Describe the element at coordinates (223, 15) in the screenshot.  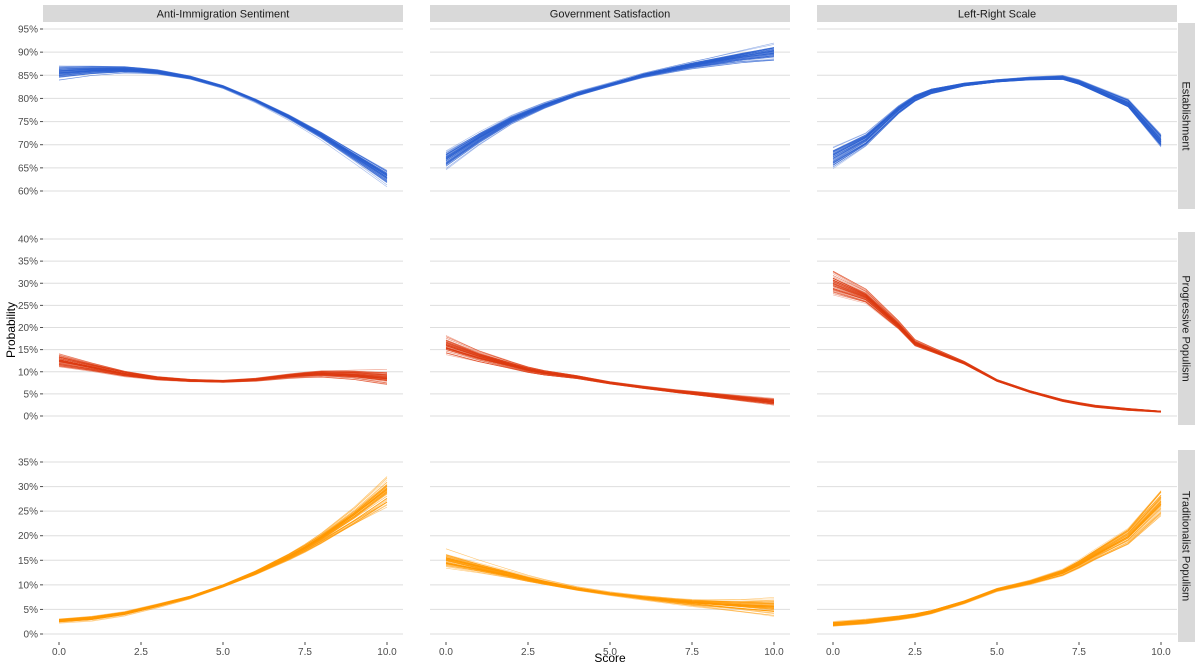
I see `column-strip-label: Anti-Immigration Sentiment` at that location.